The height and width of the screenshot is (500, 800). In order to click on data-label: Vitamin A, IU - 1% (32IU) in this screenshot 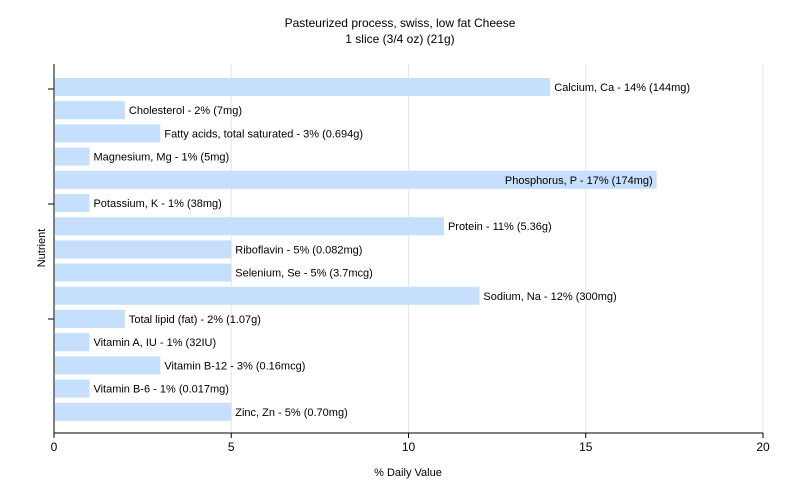, I will do `click(154, 343)`.